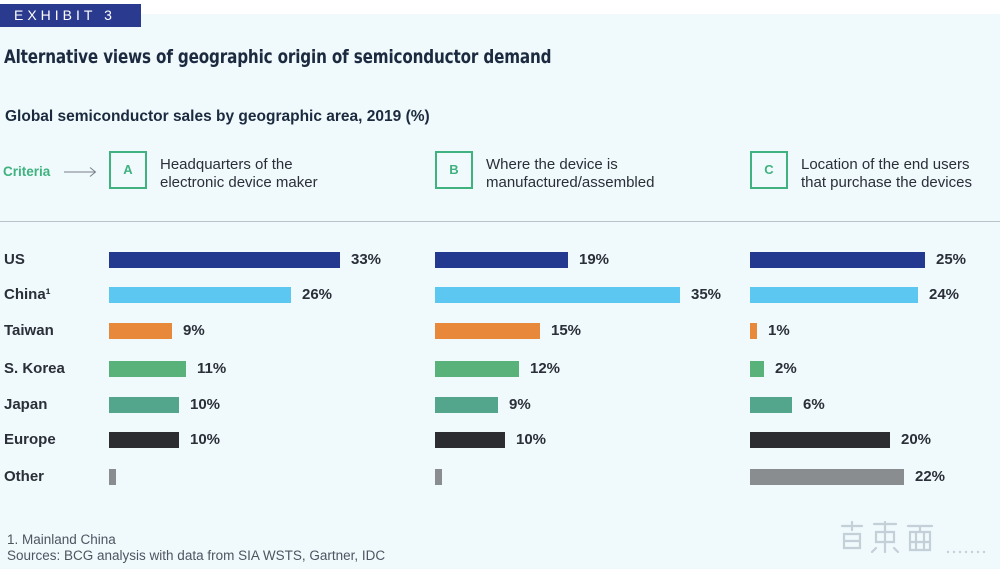  What do you see at coordinates (34, 368) in the screenshot?
I see `row-label-s-korea: S. Korea` at bounding box center [34, 368].